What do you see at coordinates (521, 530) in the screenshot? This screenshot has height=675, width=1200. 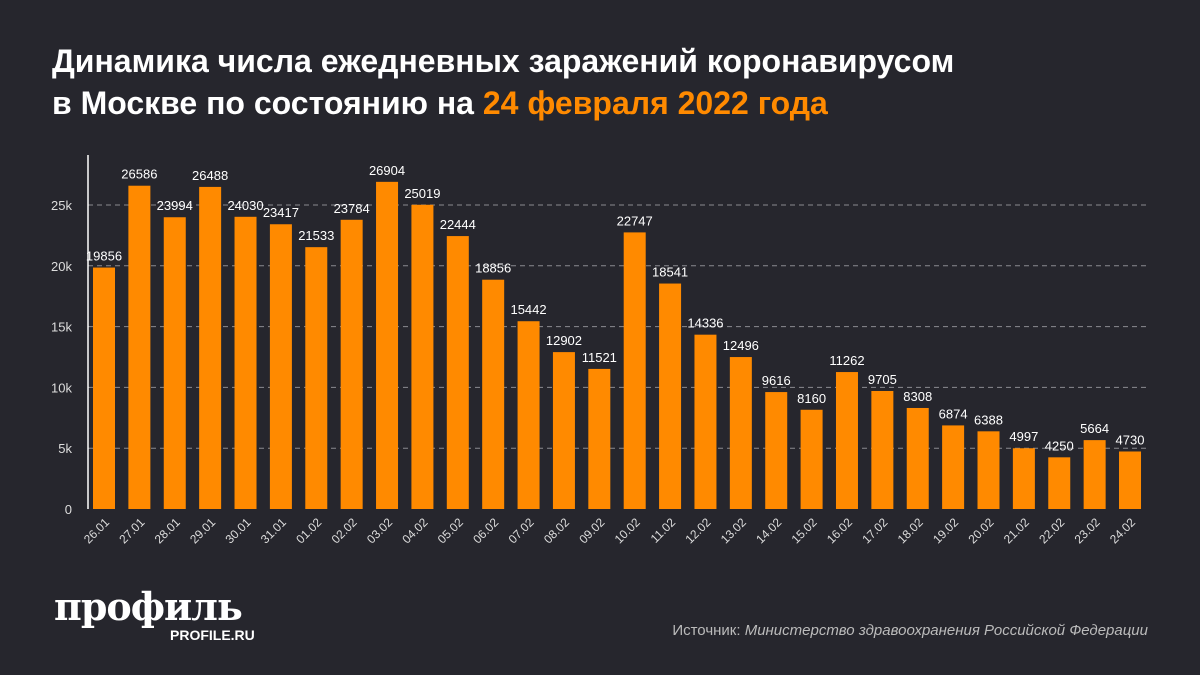 I see `x-tick-label: 07.02` at bounding box center [521, 530].